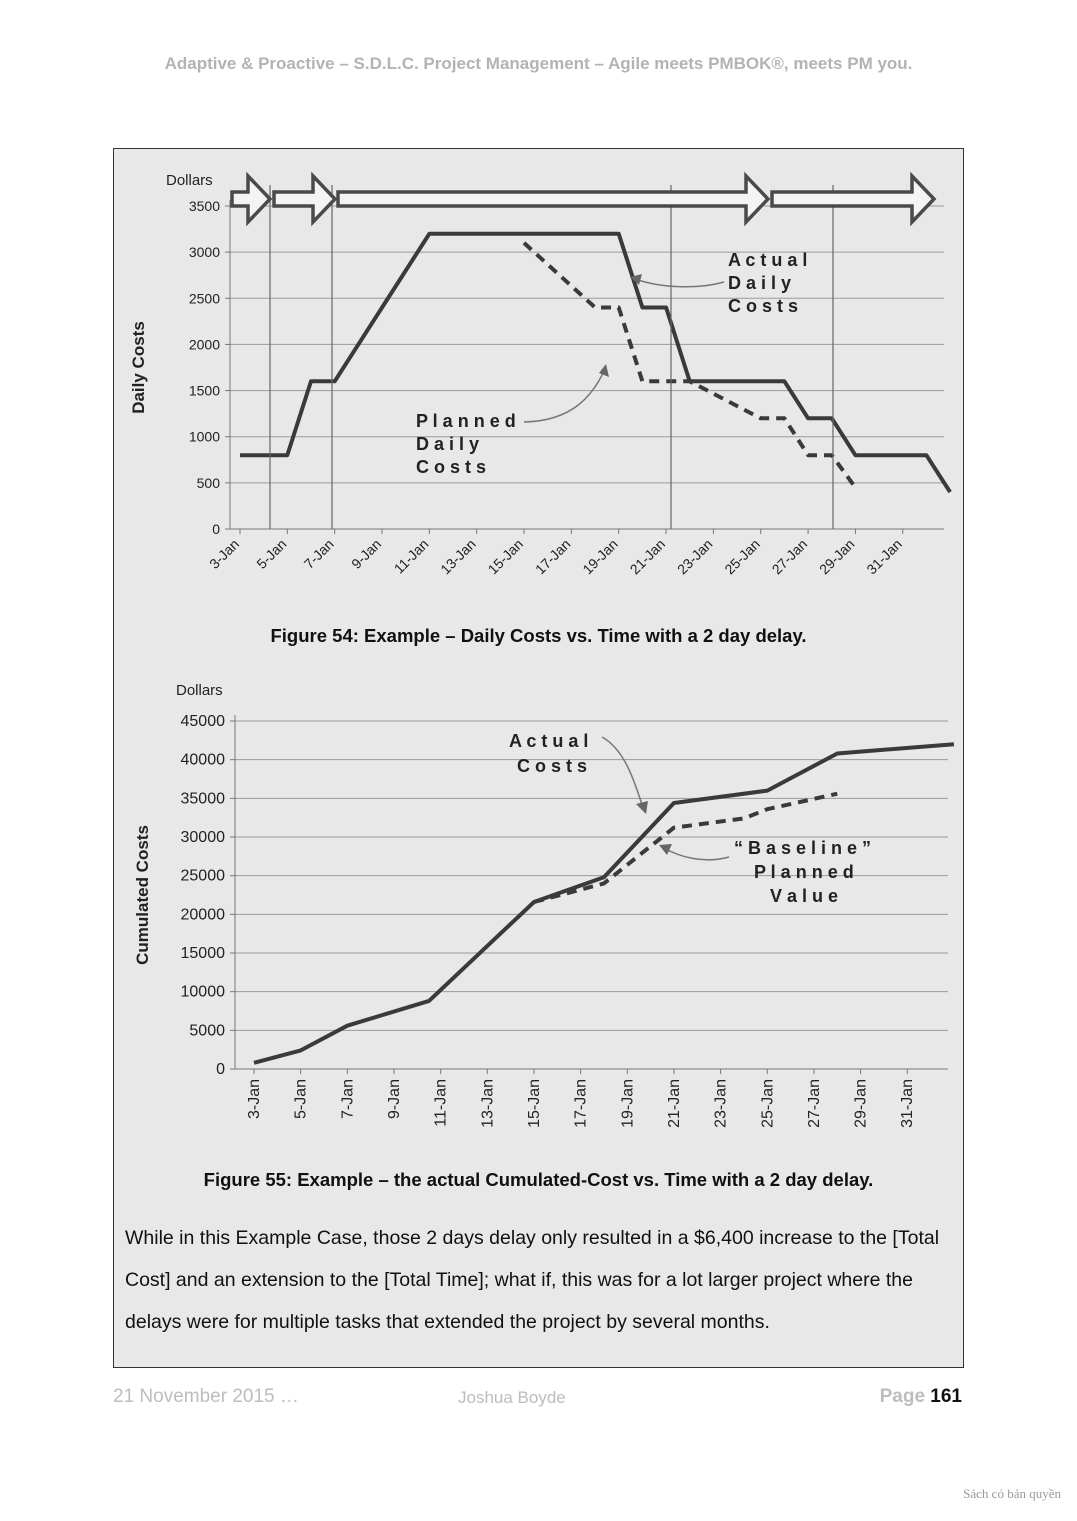 The image size is (1077, 1521). Describe the element at coordinates (674, 1103) in the screenshot. I see `x-tick-label: 21-Jan` at that location.